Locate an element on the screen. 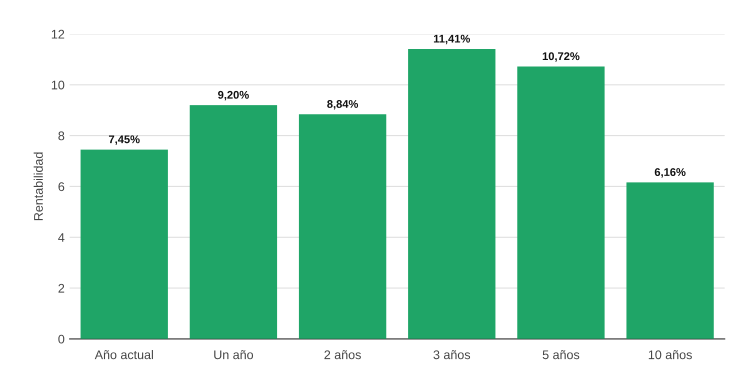 The height and width of the screenshot is (386, 741). x-tick-label: 5 años is located at coordinates (561, 355).